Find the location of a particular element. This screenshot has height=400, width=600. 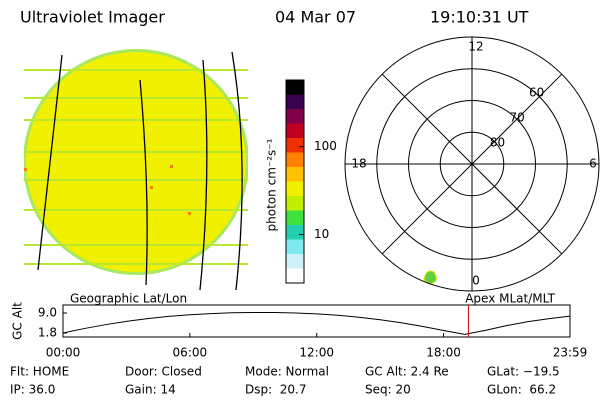

alt-line is located at coordinates (316, 323).